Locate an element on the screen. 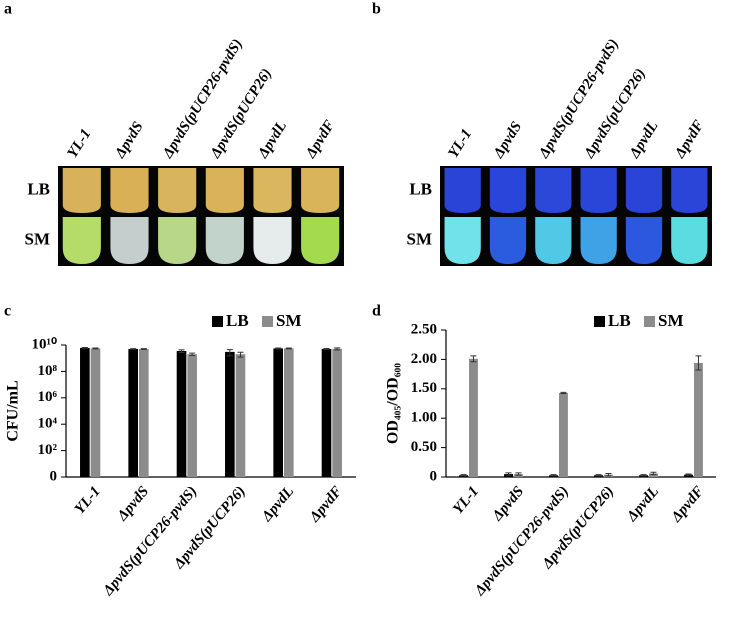 Image resolution: width=733 pixels, height=633 pixels. y-axis-label: CFU/mL is located at coordinates (13, 410).